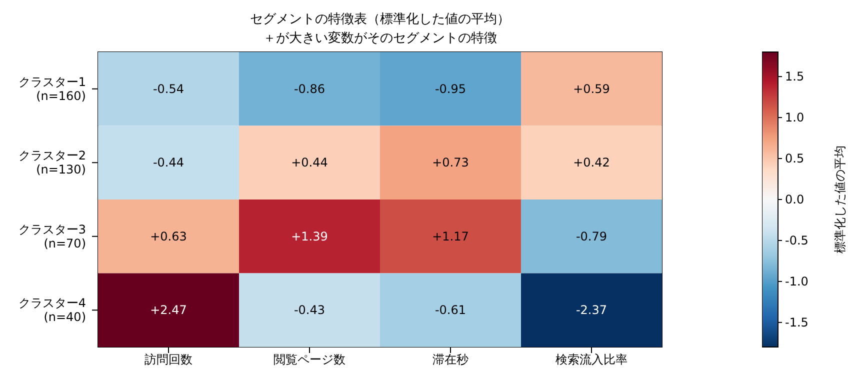 This screenshot has height=384, width=848. Describe the element at coordinates (591, 89) in the screenshot. I see `data-label: +0.59` at that location.